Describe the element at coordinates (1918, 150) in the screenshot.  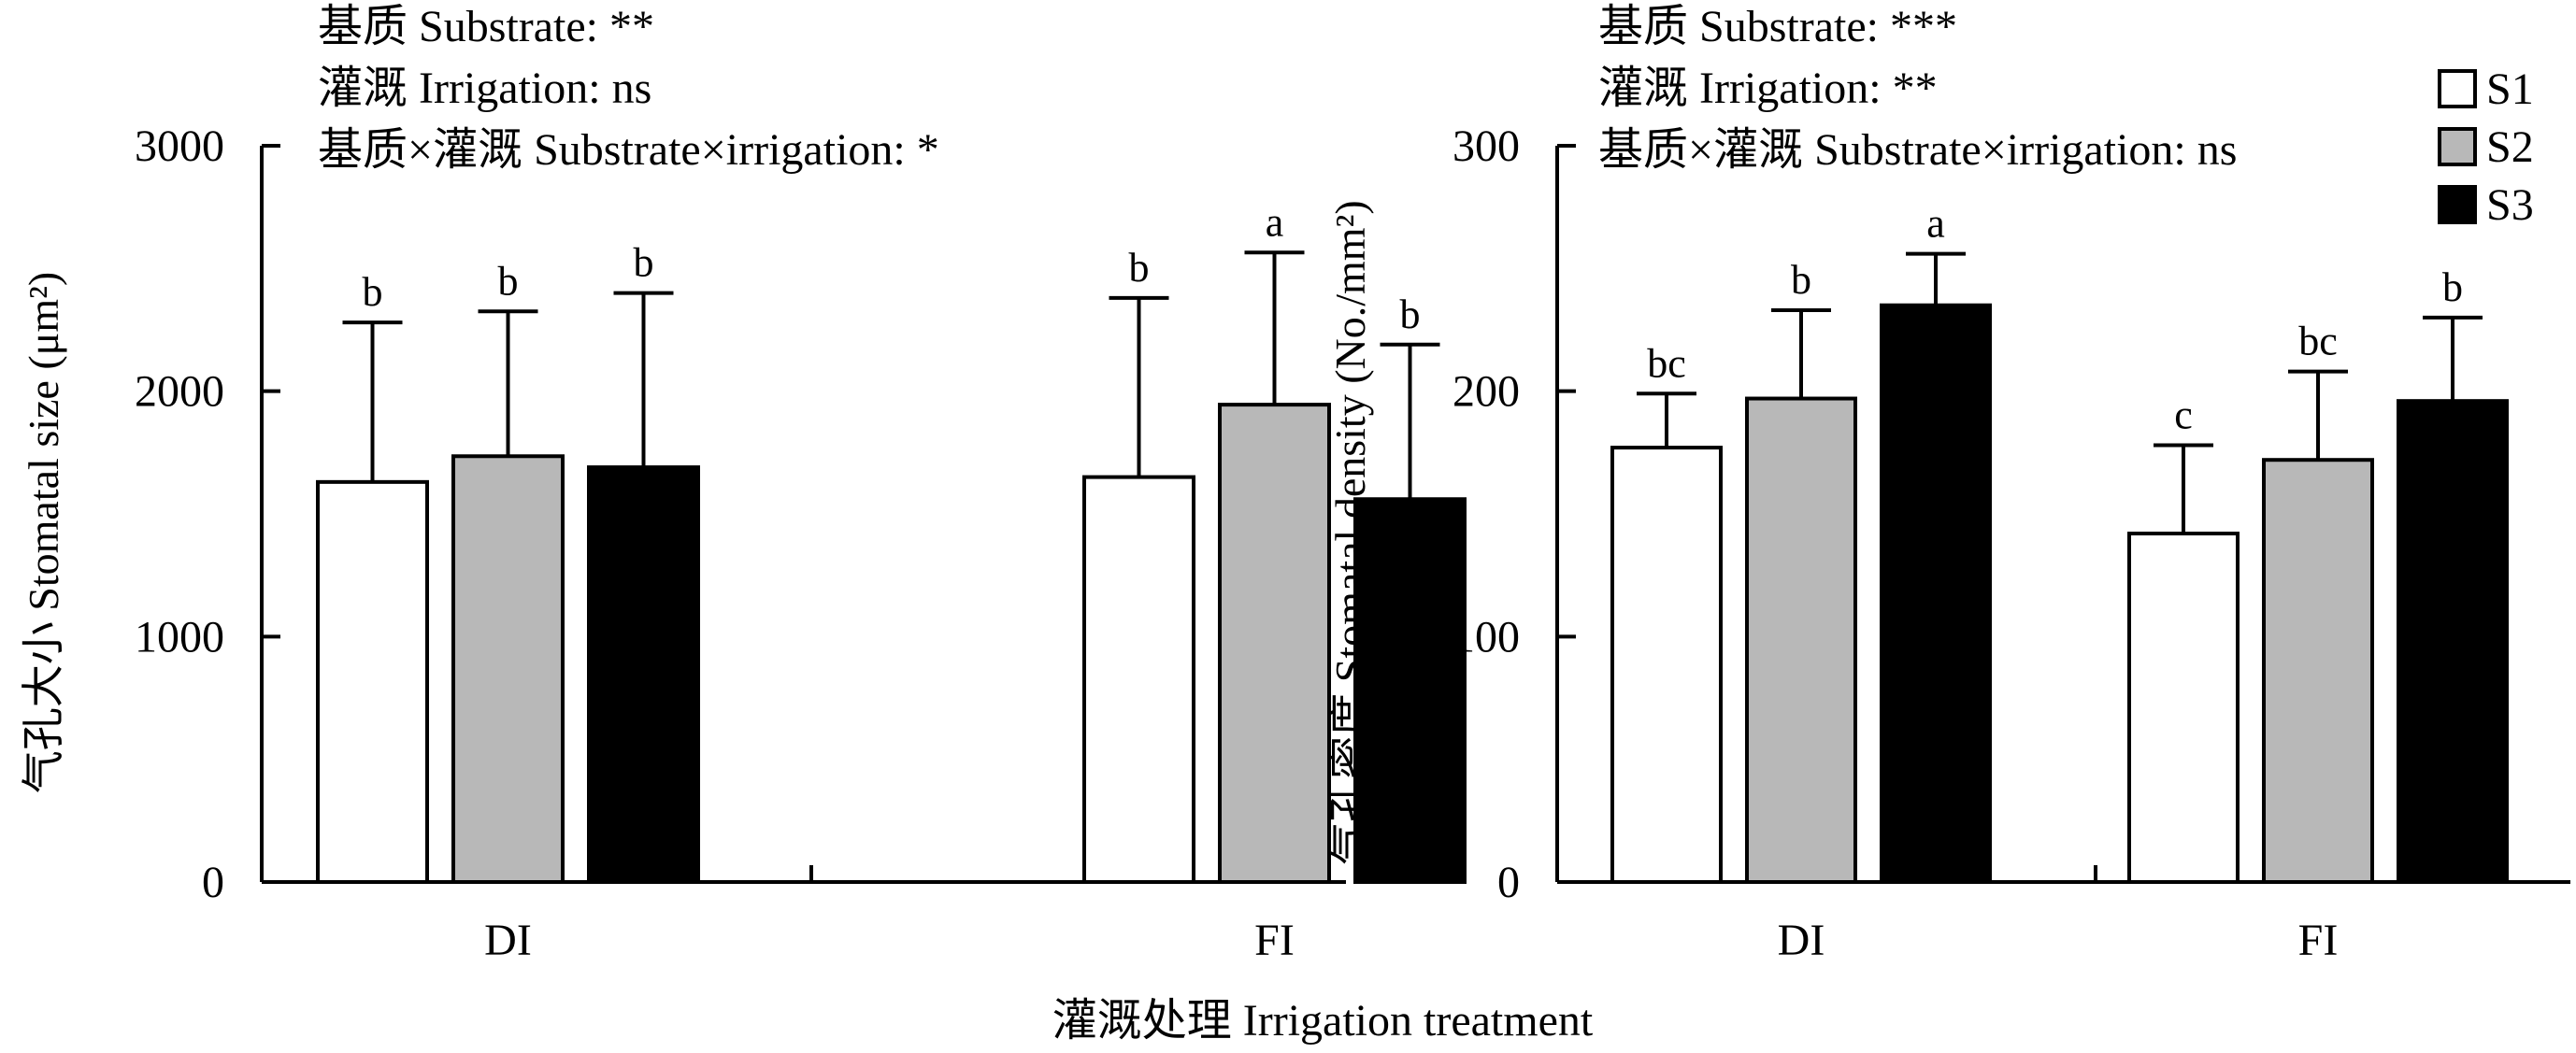
I see `stats-annotation: 基质×灌溉 Substrate×irrigation: ns` at that location.